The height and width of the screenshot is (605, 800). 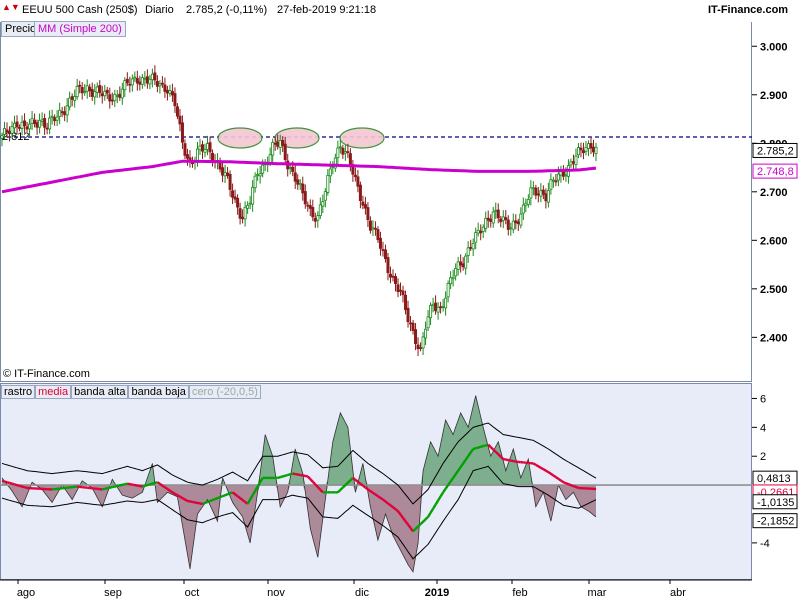 What do you see at coordinates (225, 392) in the screenshot?
I see `legend-cero: cero (-20,0,5)` at bounding box center [225, 392].